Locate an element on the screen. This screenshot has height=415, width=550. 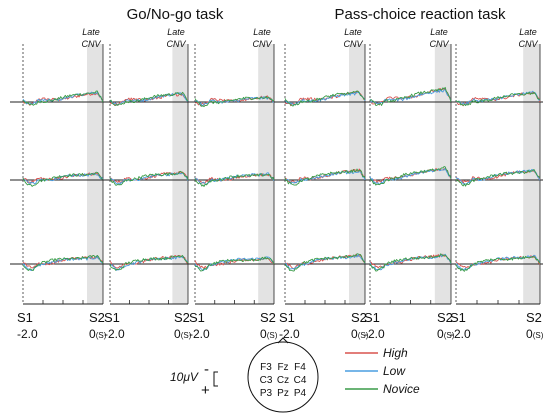
legend-label-high: High is located at coordinates (395, 353).